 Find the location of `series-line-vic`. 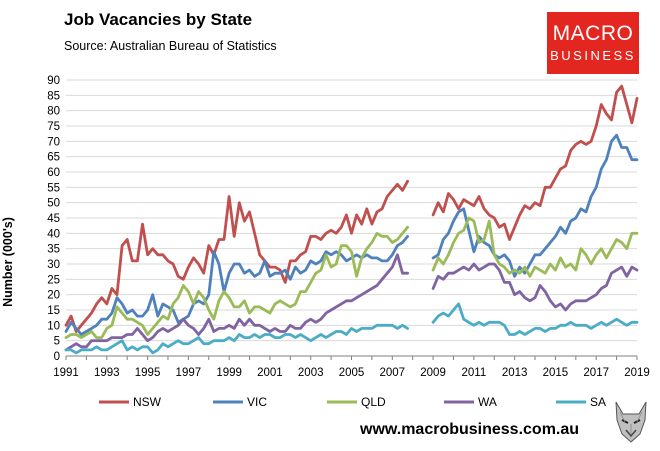

series-line-vic is located at coordinates (237, 285).